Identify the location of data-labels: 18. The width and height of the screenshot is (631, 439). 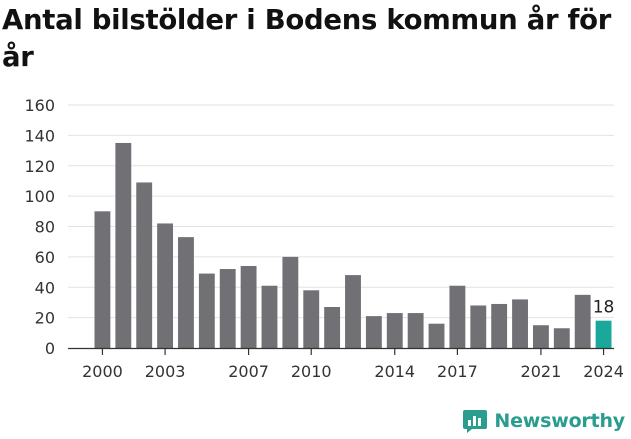
(604, 308).